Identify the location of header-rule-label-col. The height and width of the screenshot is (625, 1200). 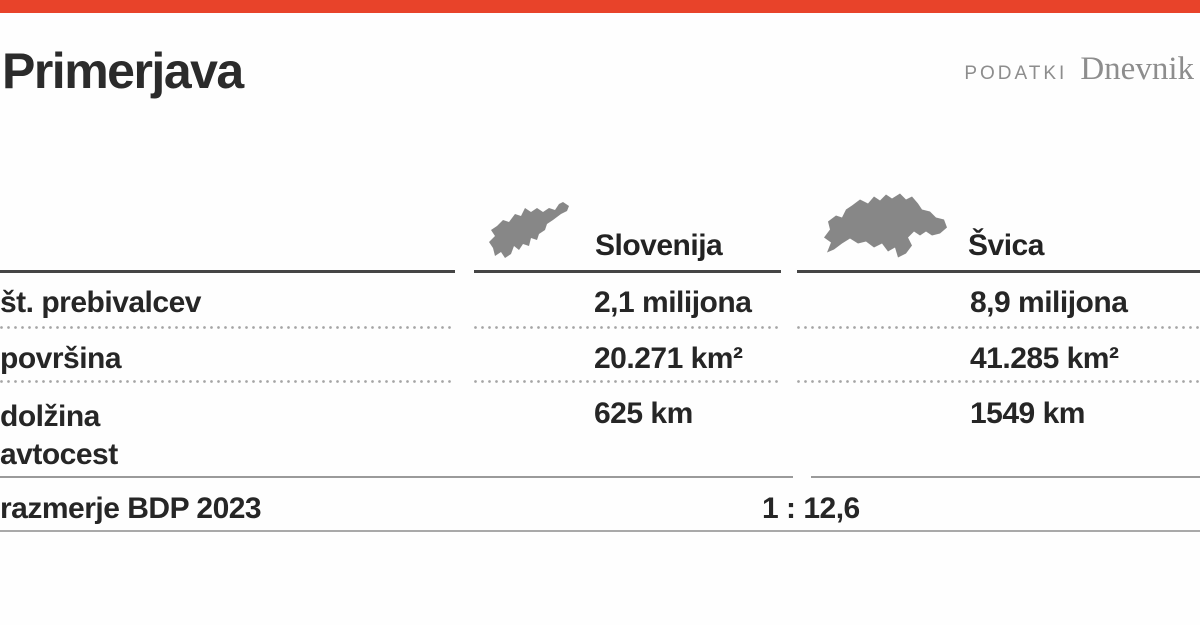
(227, 271).